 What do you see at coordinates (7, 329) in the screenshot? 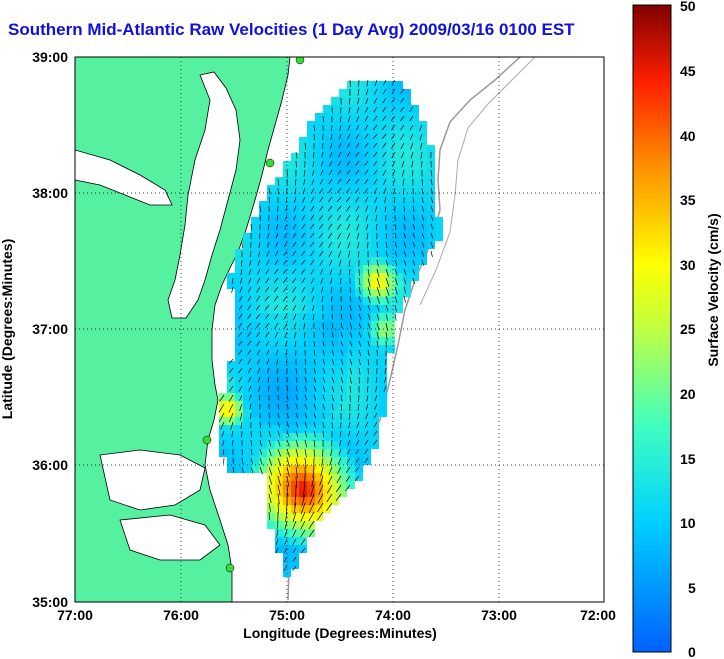
I see `y-axis-label: Latitude (Degrees:Minutes)` at bounding box center [7, 329].